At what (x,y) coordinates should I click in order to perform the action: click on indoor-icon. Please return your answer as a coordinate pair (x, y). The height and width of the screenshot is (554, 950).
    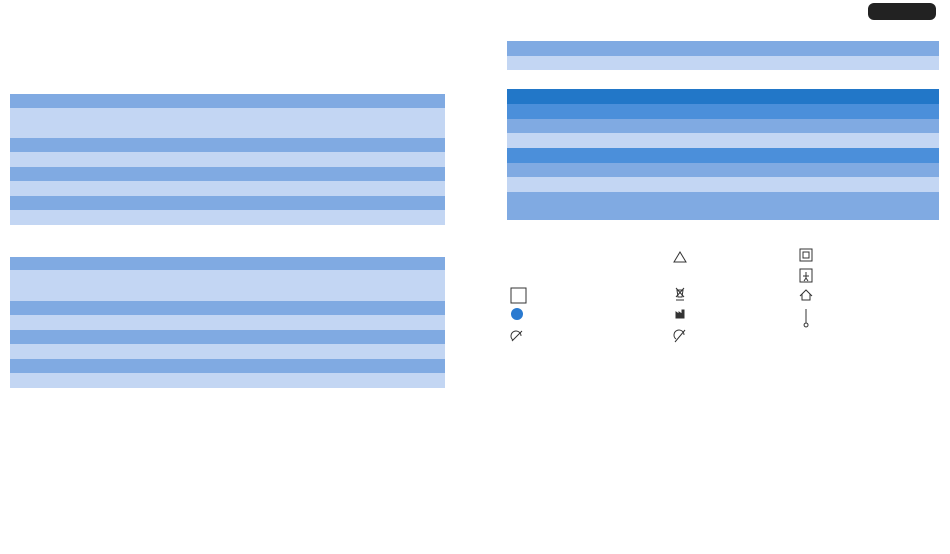
    Looking at the image, I should click on (806, 295).